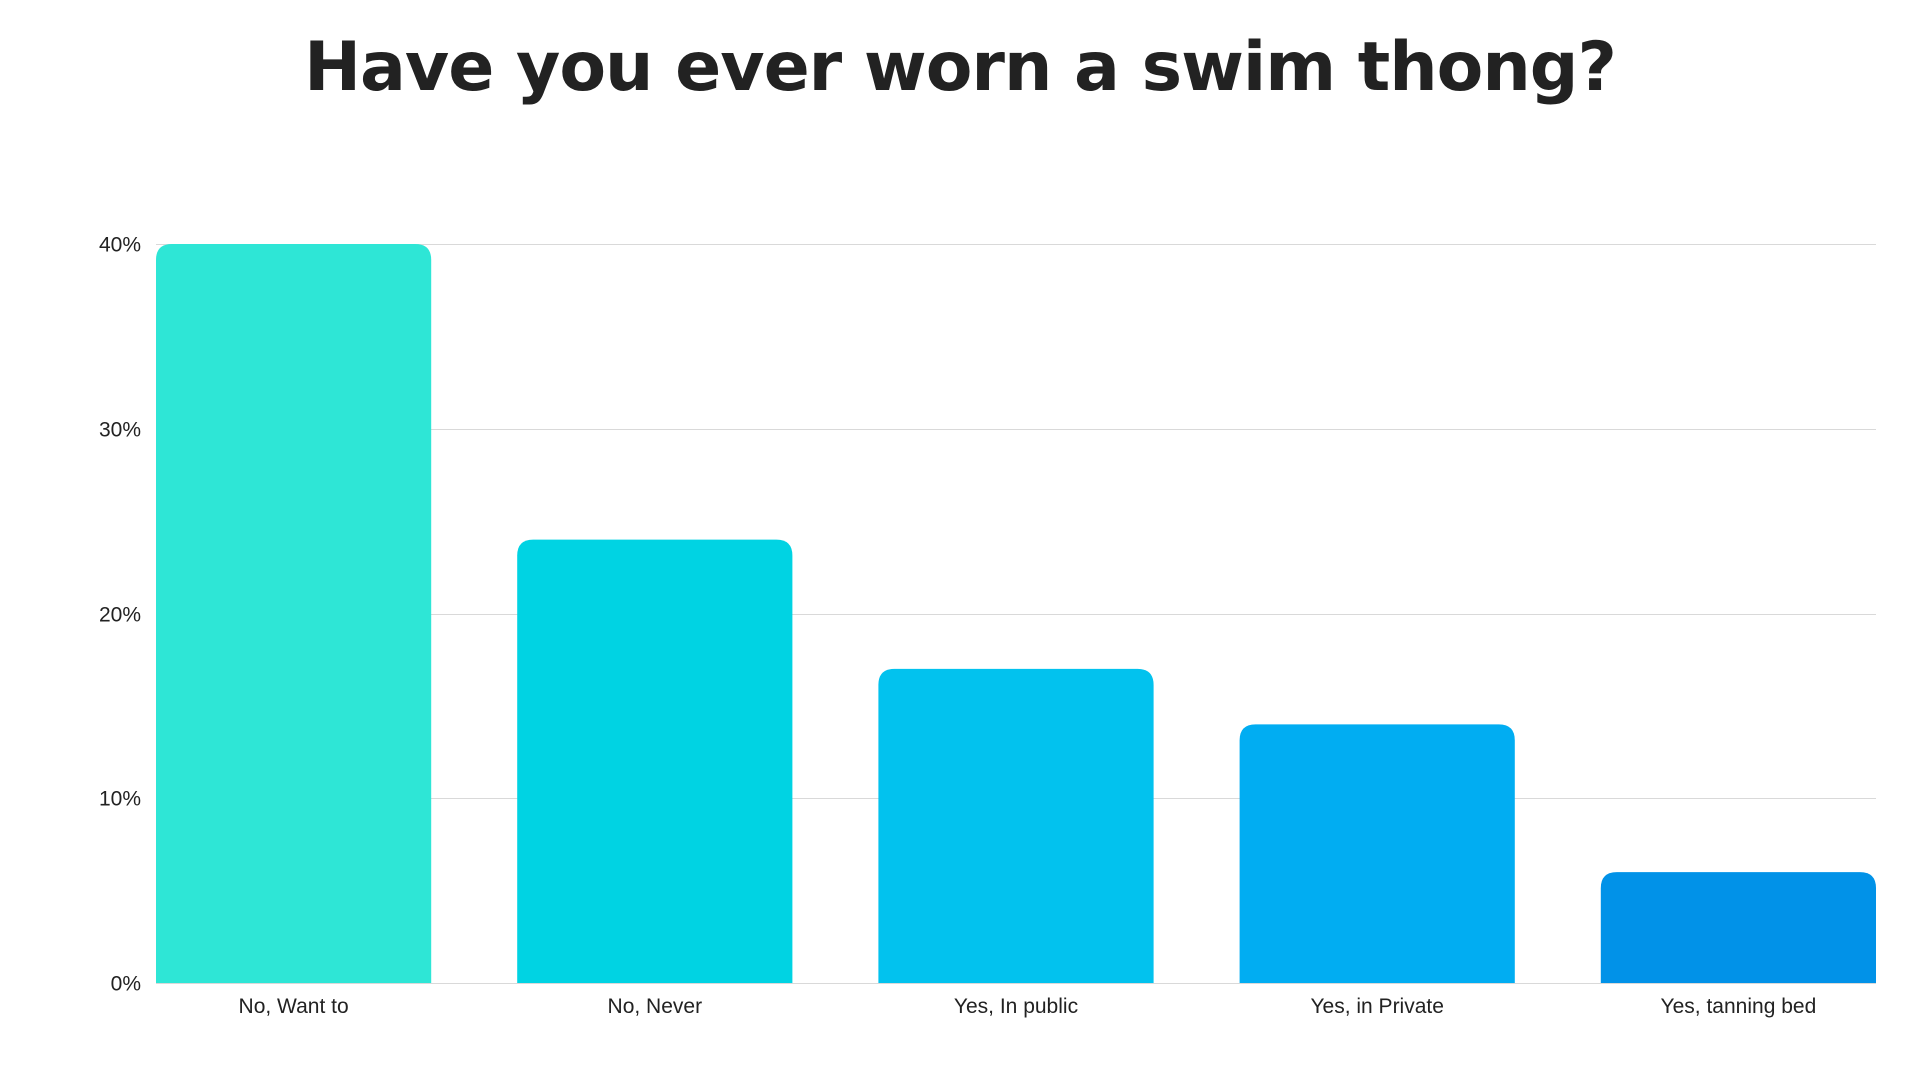 This screenshot has width=1920, height=1080. What do you see at coordinates (120, 430) in the screenshot?
I see `y-tick-label: 30%` at bounding box center [120, 430].